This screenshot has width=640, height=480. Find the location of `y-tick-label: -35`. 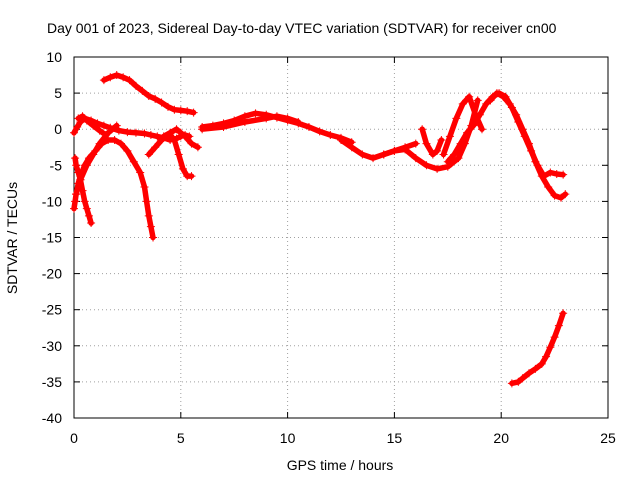

y-tick-label: -35 is located at coordinates (52, 382).